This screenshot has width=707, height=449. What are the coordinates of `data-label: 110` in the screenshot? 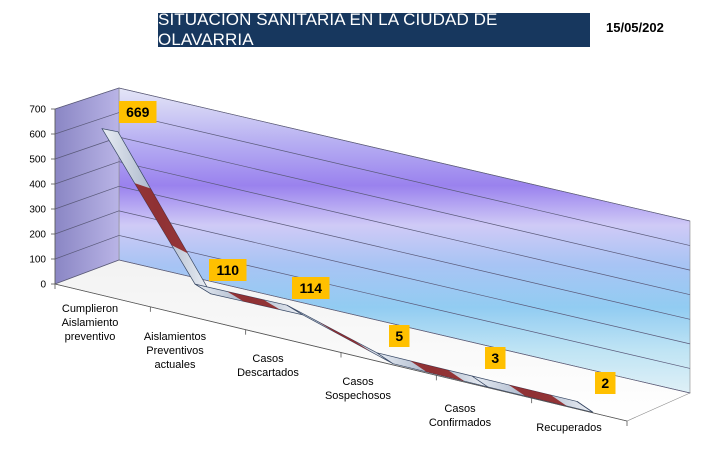 It's located at (227, 270).